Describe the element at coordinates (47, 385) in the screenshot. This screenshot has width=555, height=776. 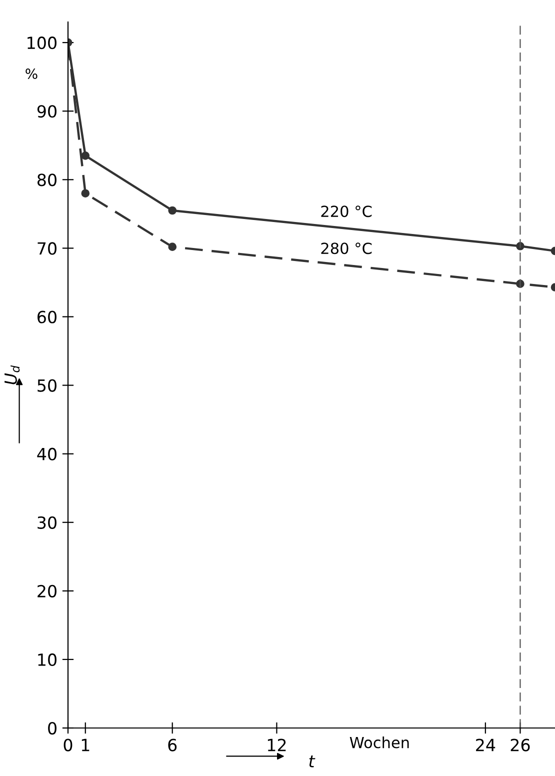
I see `y-tick-label: 50` at that location.